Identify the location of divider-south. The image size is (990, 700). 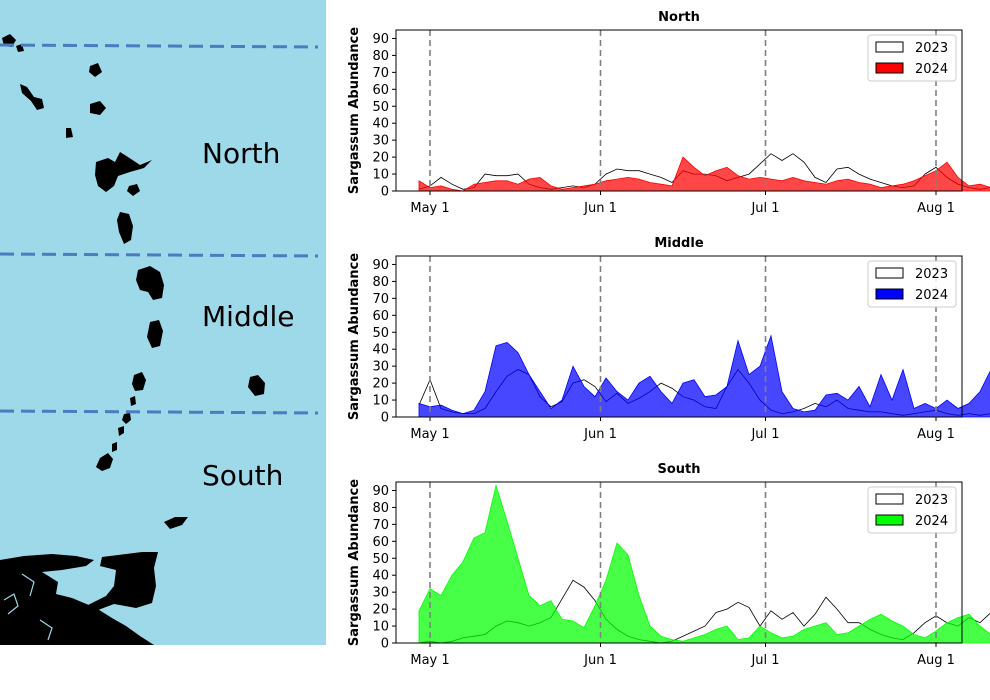
(159, 412).